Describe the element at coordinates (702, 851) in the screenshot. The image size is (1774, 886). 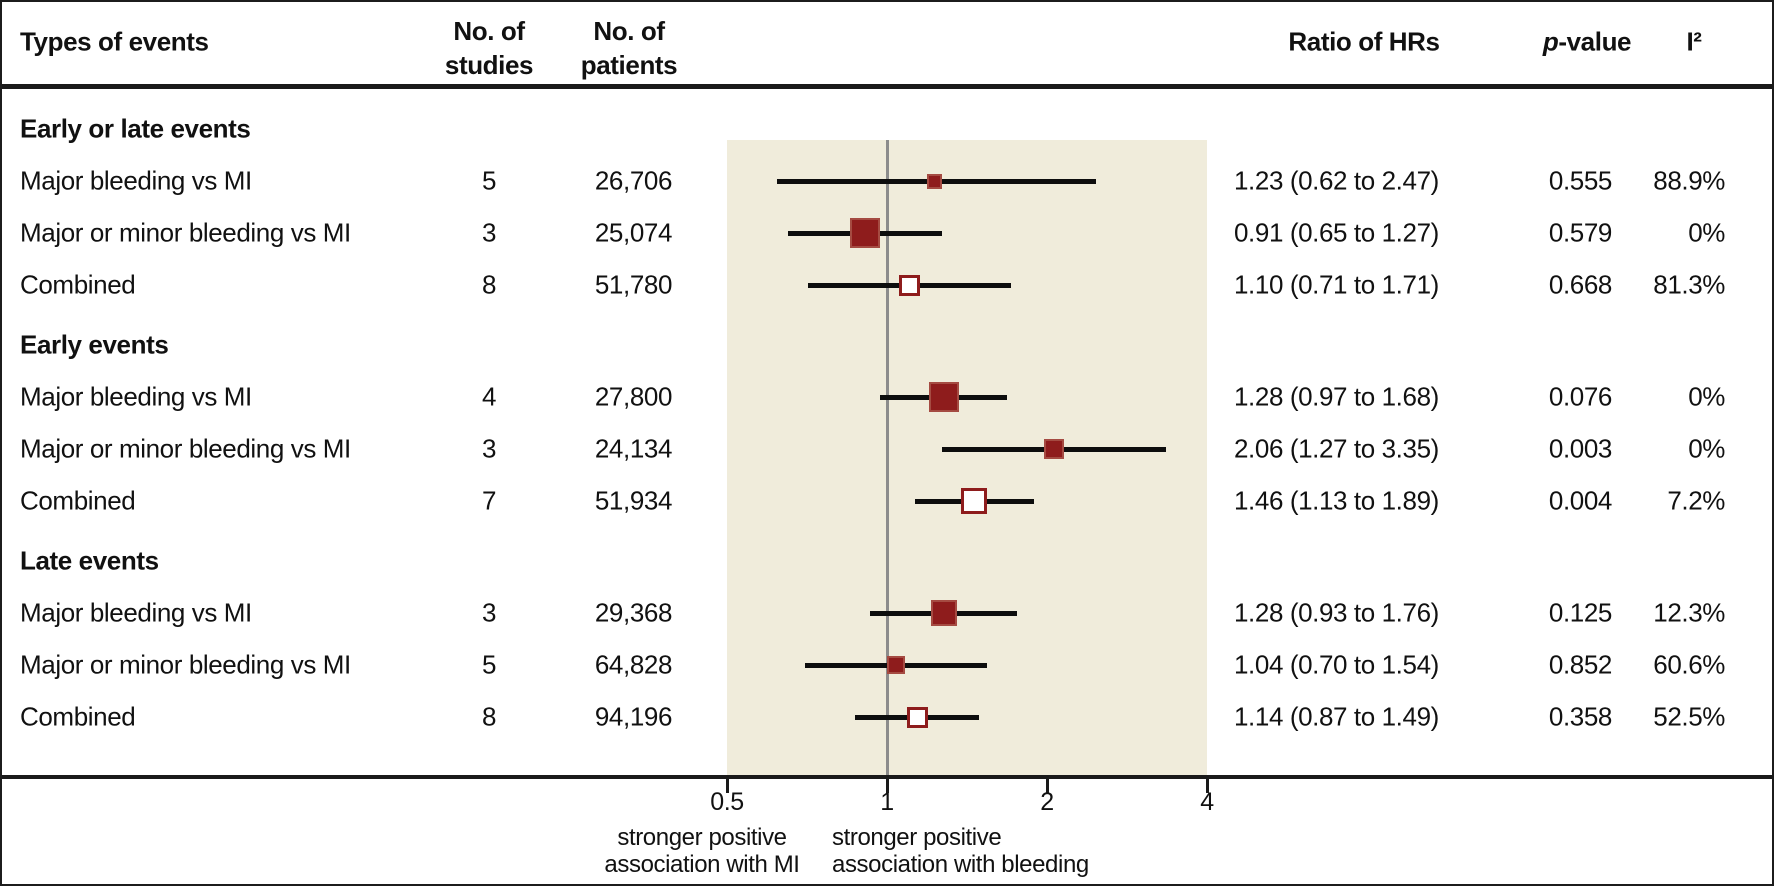
I see `axis-caption-left: stronger positive association with MI` at that location.